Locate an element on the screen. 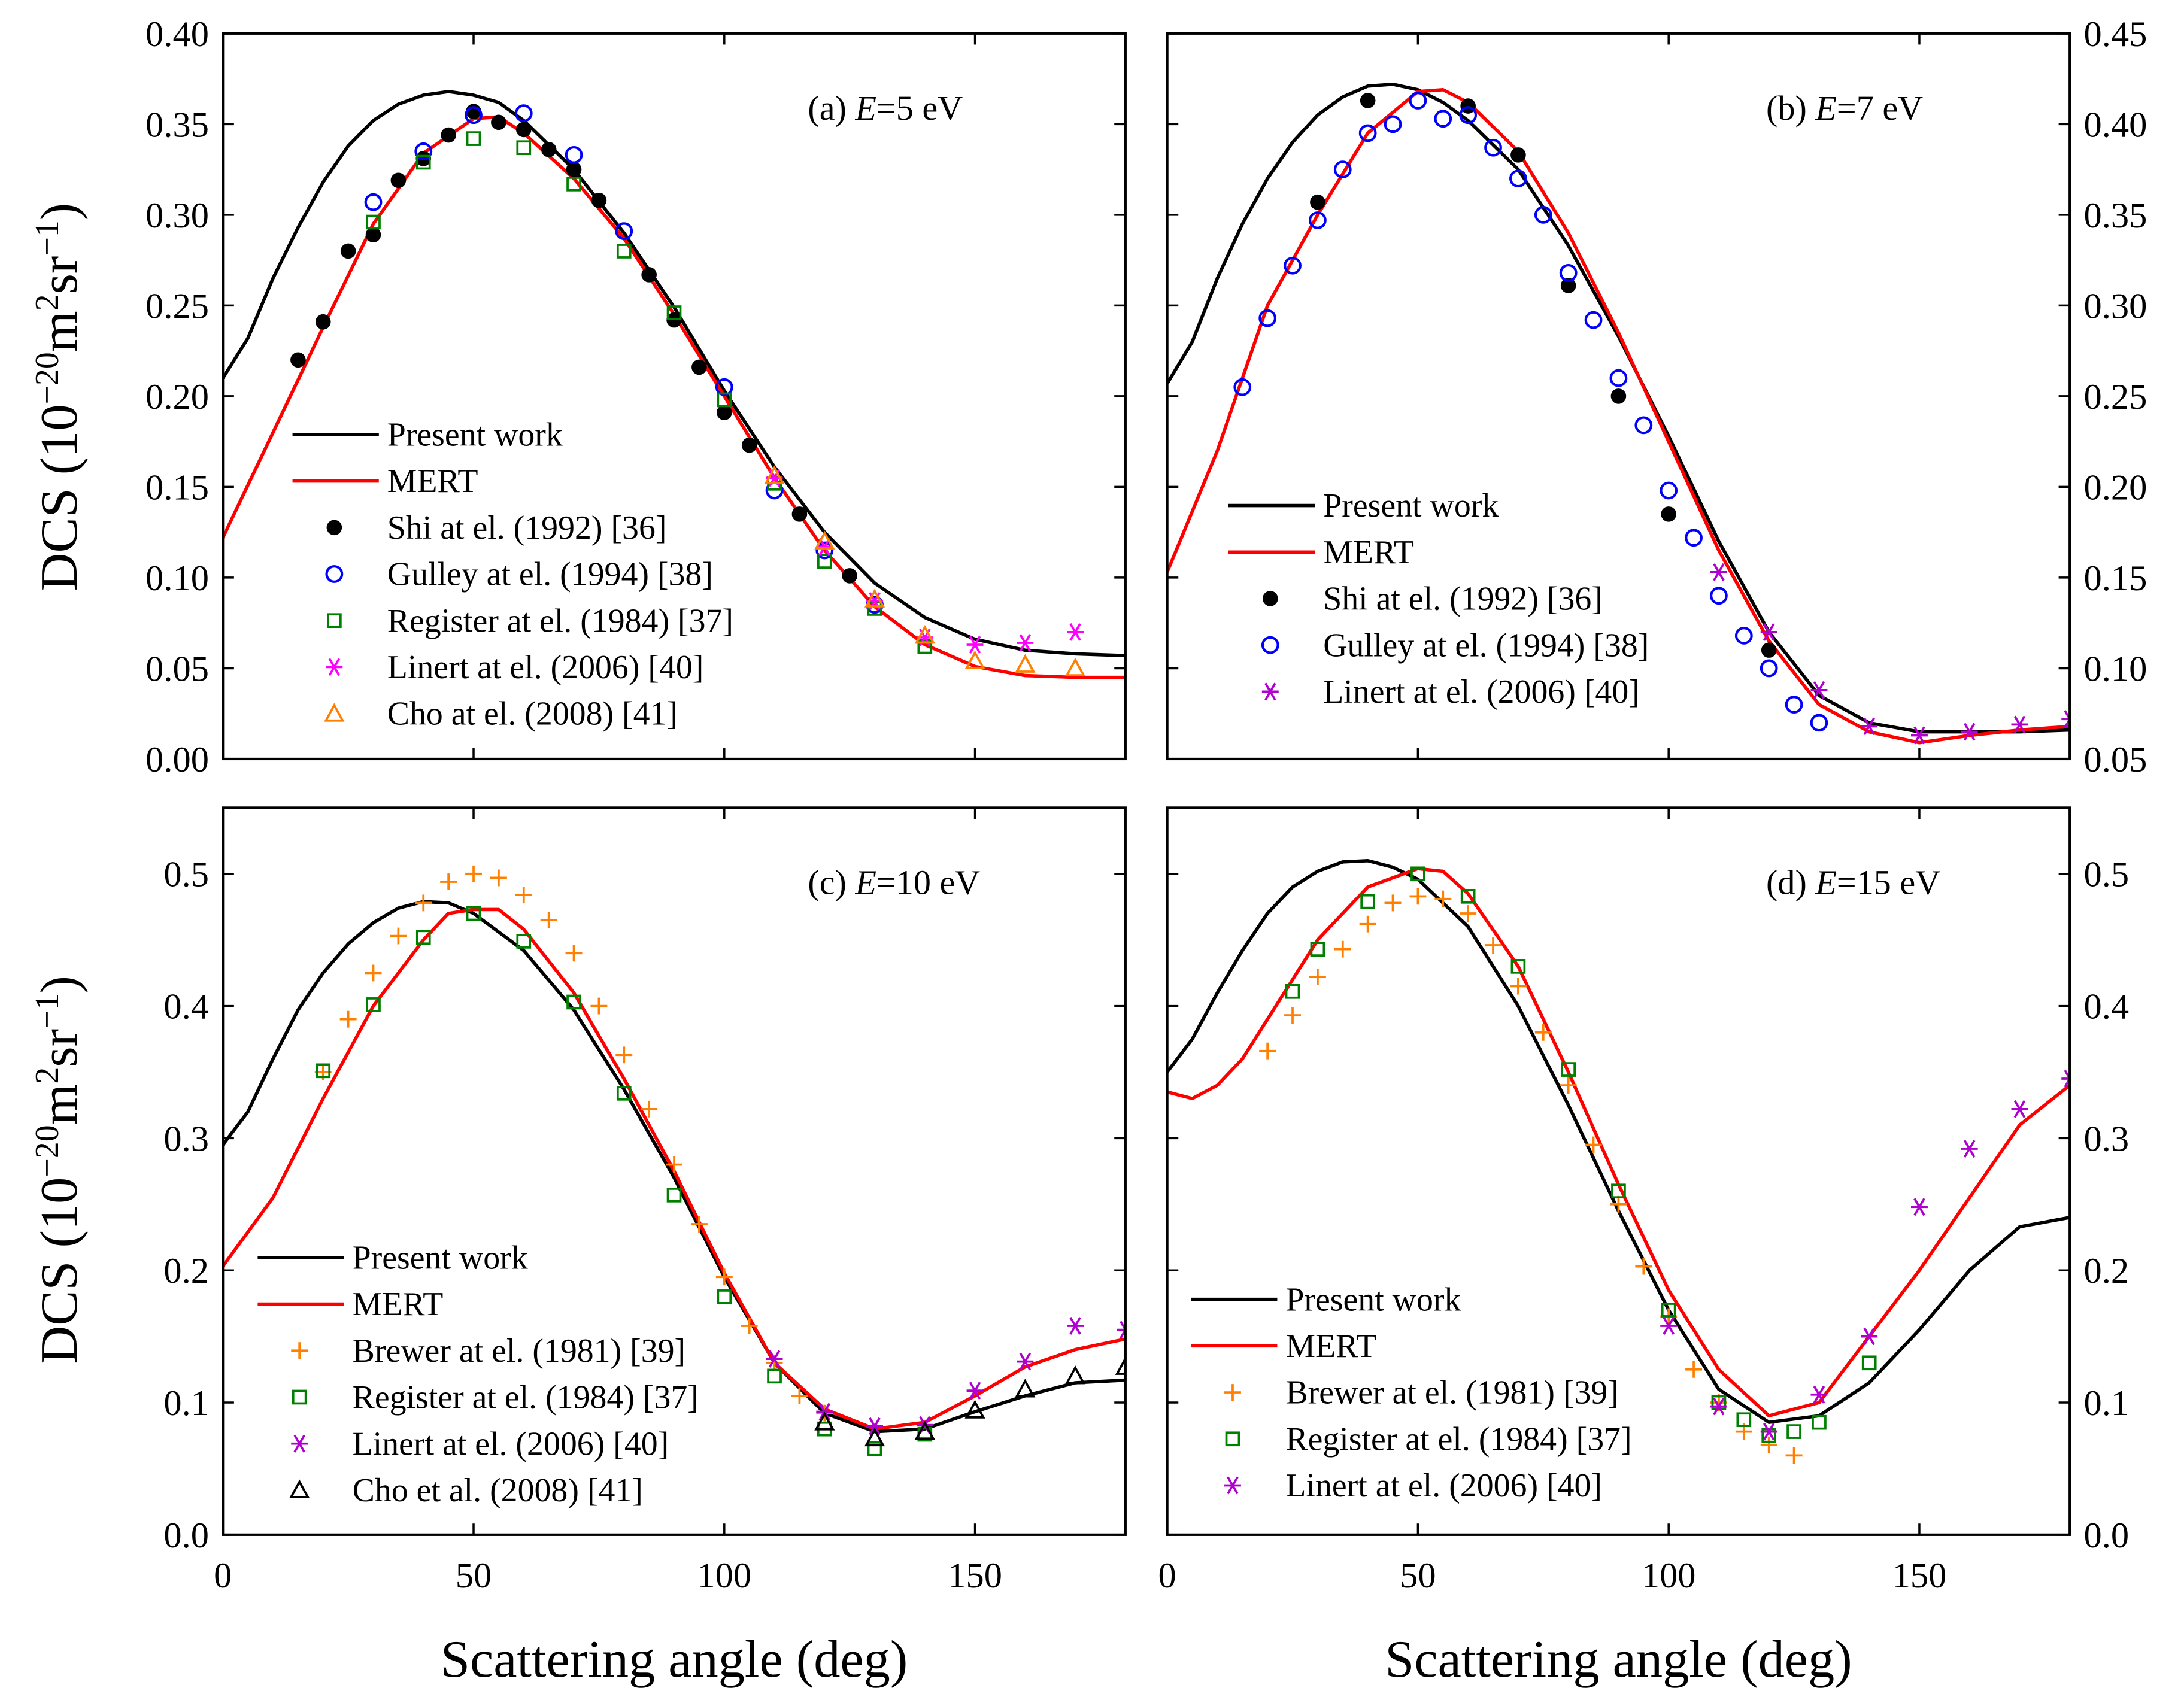 This screenshot has width=2184, height=1706. panel-annotation: (a) E=5 eV is located at coordinates (885, 108).